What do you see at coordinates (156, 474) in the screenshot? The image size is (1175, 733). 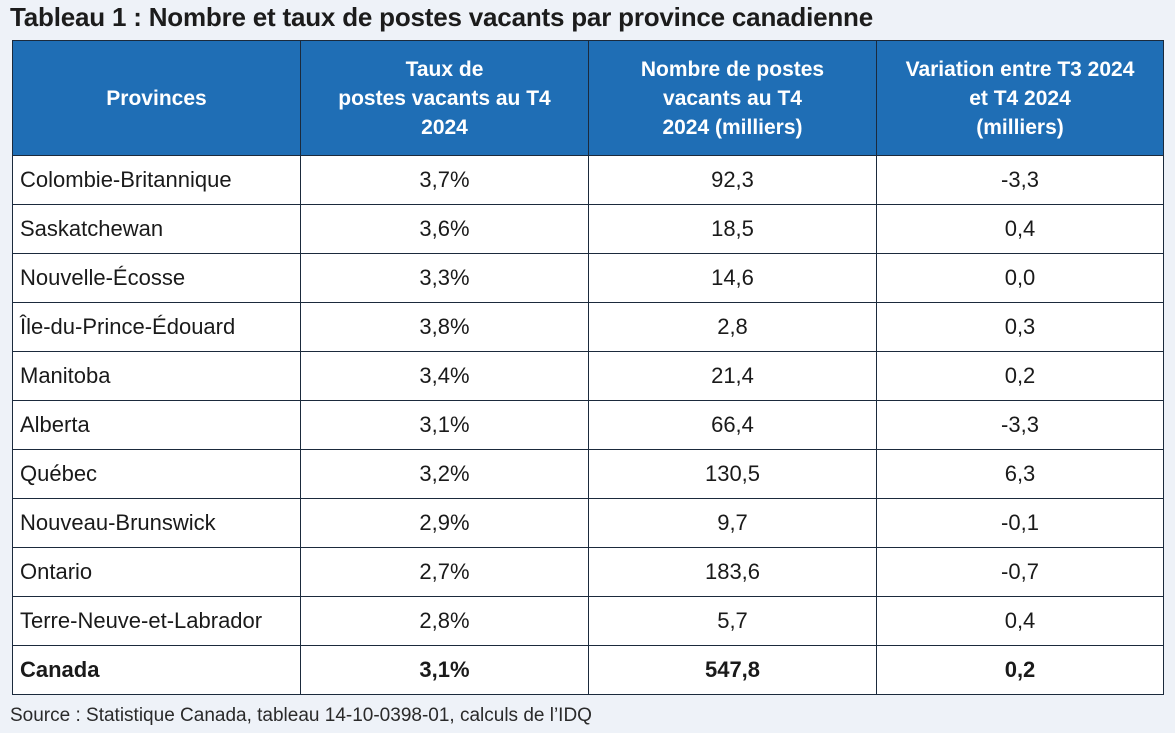 I see `province-cell: Québec` at bounding box center [156, 474].